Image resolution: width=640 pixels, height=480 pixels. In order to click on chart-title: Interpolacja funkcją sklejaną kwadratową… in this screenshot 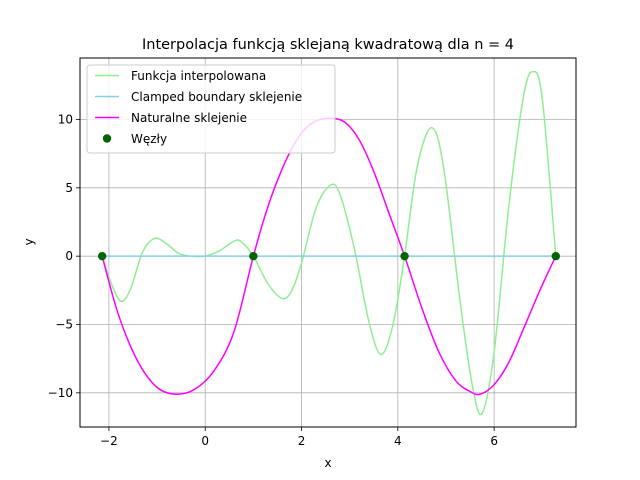, I will do `click(328, 45)`.